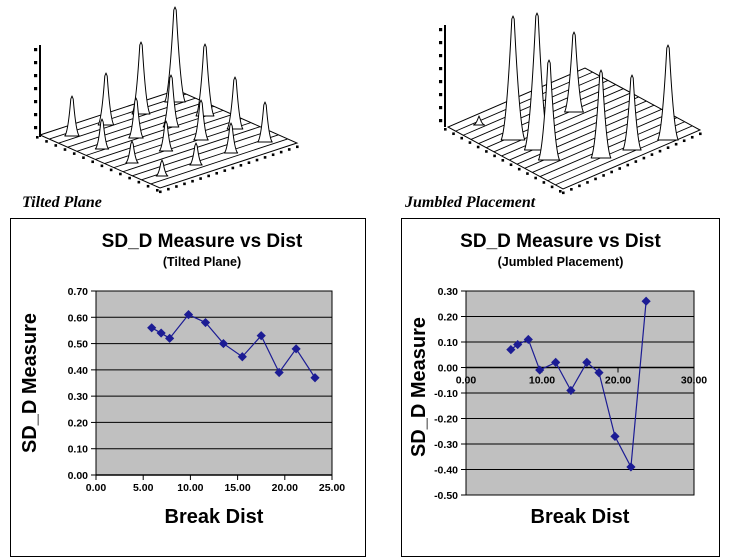 Image resolution: width=736 pixels, height=559 pixels. I want to click on x-tick-label: 25.00, so click(332, 488).